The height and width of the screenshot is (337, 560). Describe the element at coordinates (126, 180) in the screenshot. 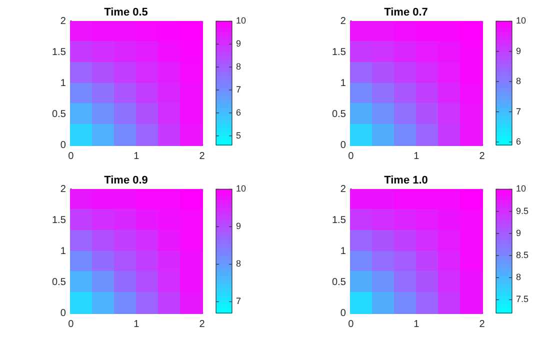

I see `chart-title: Time 0.9` at that location.